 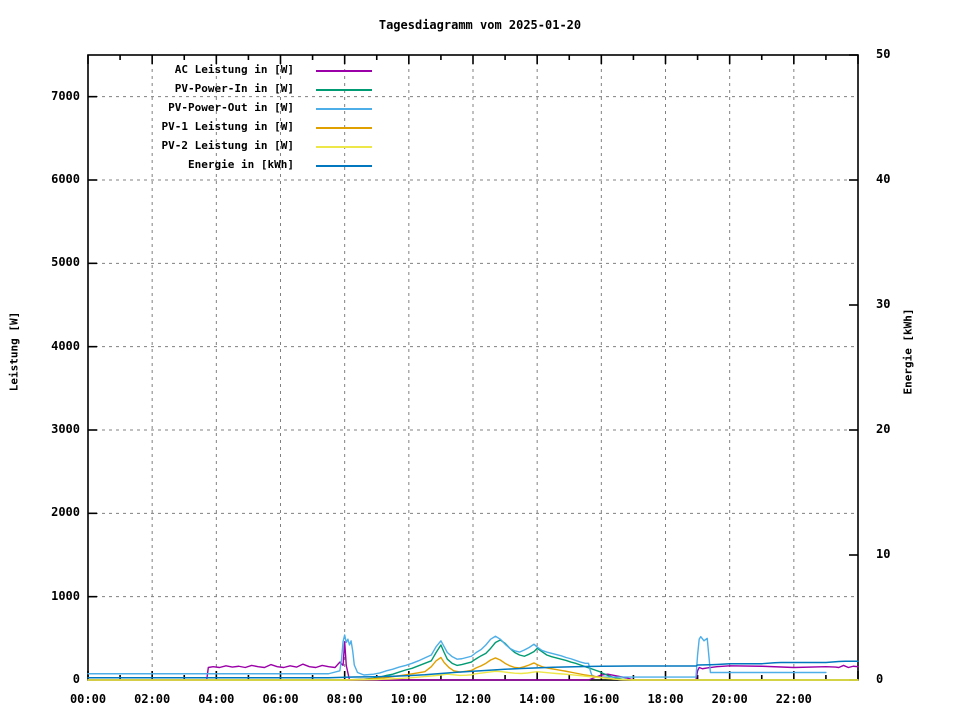 I want to click on chart-title: Tagesdiagramm vom 2025-01-20, so click(x=480, y=25).